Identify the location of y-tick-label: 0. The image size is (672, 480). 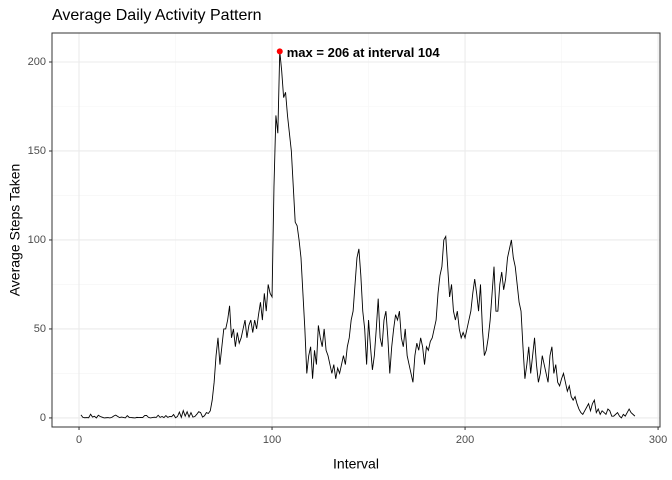
(43, 418).